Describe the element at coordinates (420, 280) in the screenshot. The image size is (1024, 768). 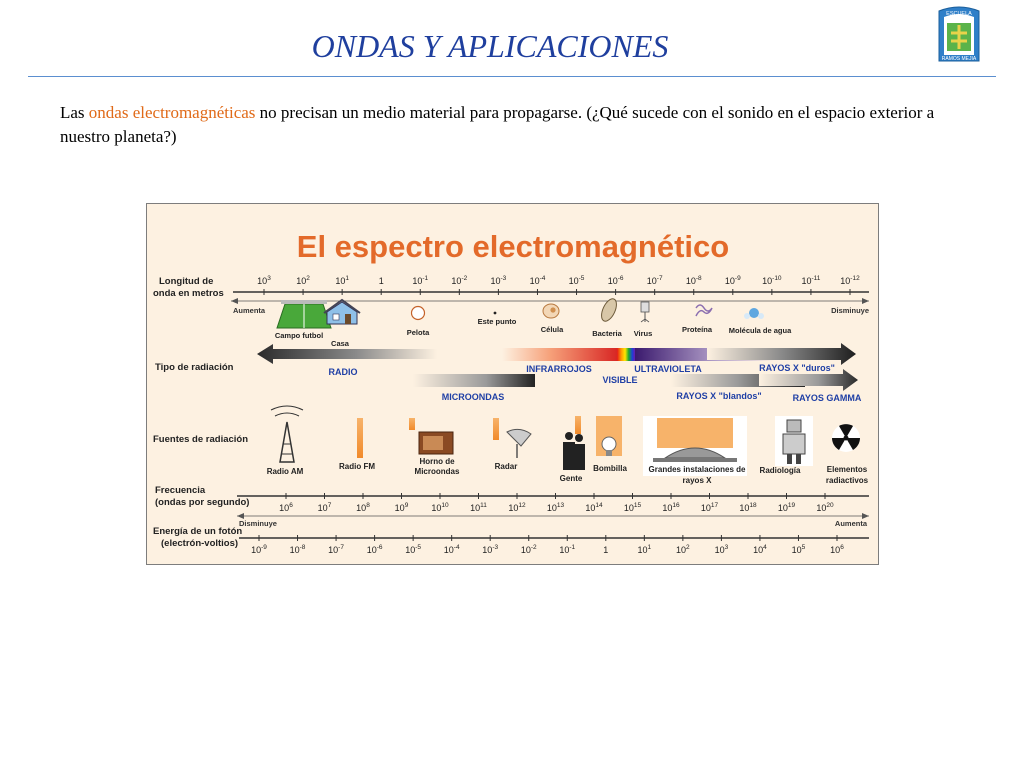
I see `wavelength-tick-label: 10⁻¹` at that location.